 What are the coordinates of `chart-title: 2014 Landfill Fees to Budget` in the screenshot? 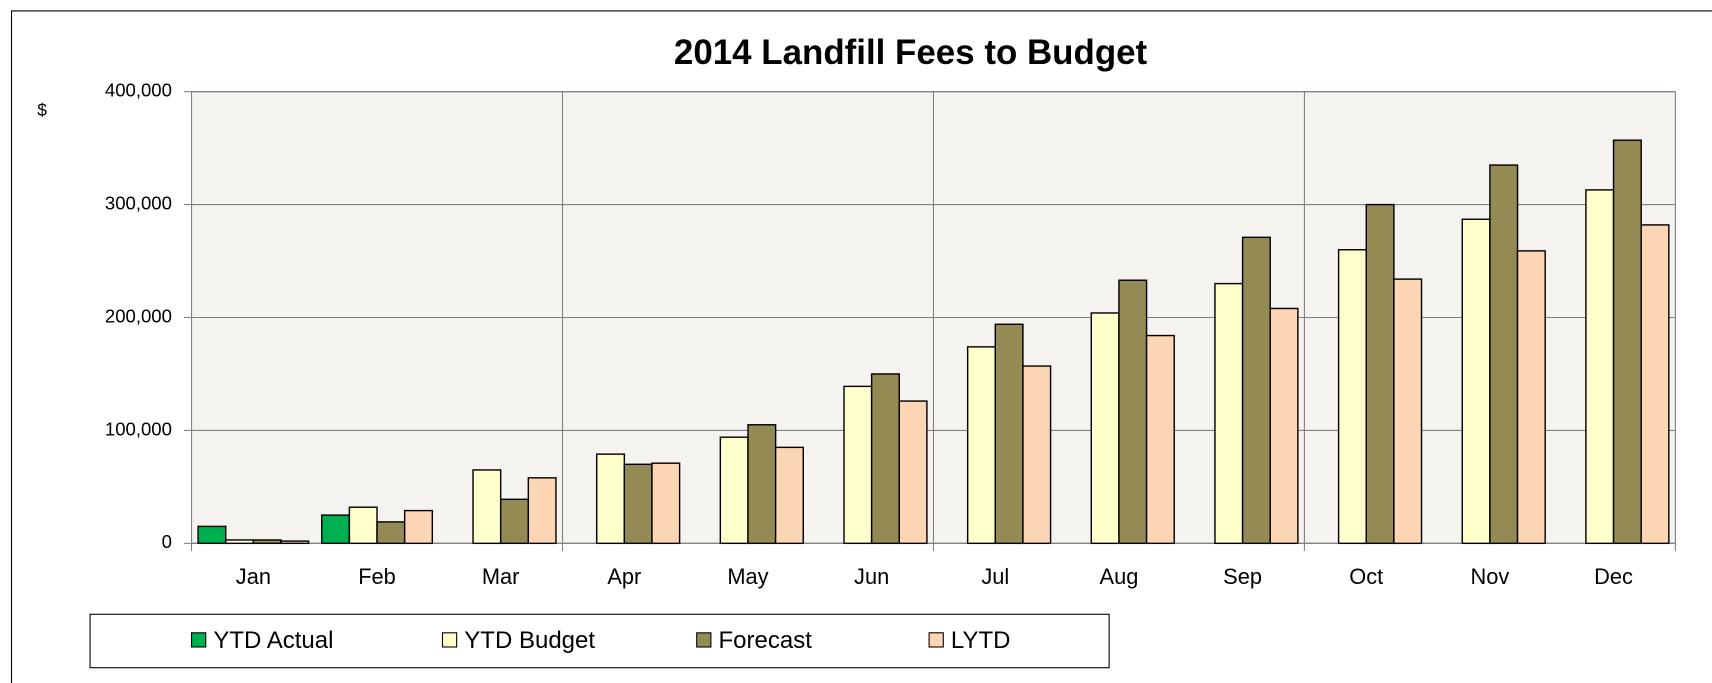 It's located at (911, 52).